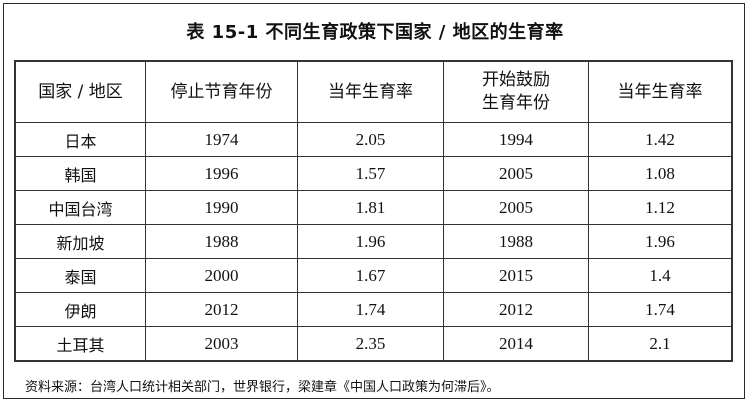  What do you see at coordinates (370, 343) in the screenshot?
I see `cell-rate-1: 2.35` at bounding box center [370, 343].